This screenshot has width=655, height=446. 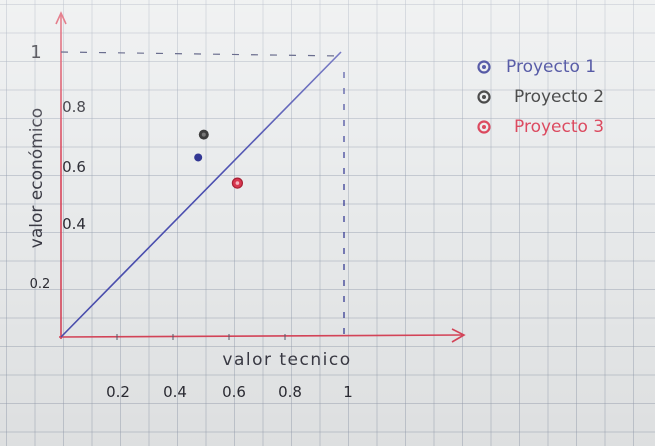 What do you see at coordinates (74, 107) in the screenshot?
I see `y-tick-label: 0.8` at bounding box center [74, 107].